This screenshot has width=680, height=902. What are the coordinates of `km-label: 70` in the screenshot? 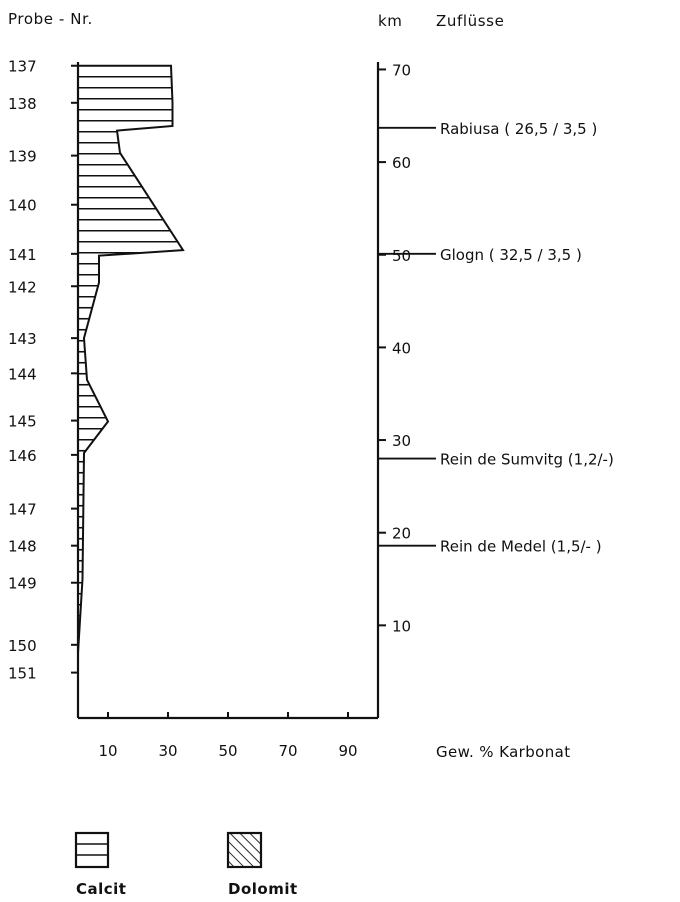 It's located at (401, 70).